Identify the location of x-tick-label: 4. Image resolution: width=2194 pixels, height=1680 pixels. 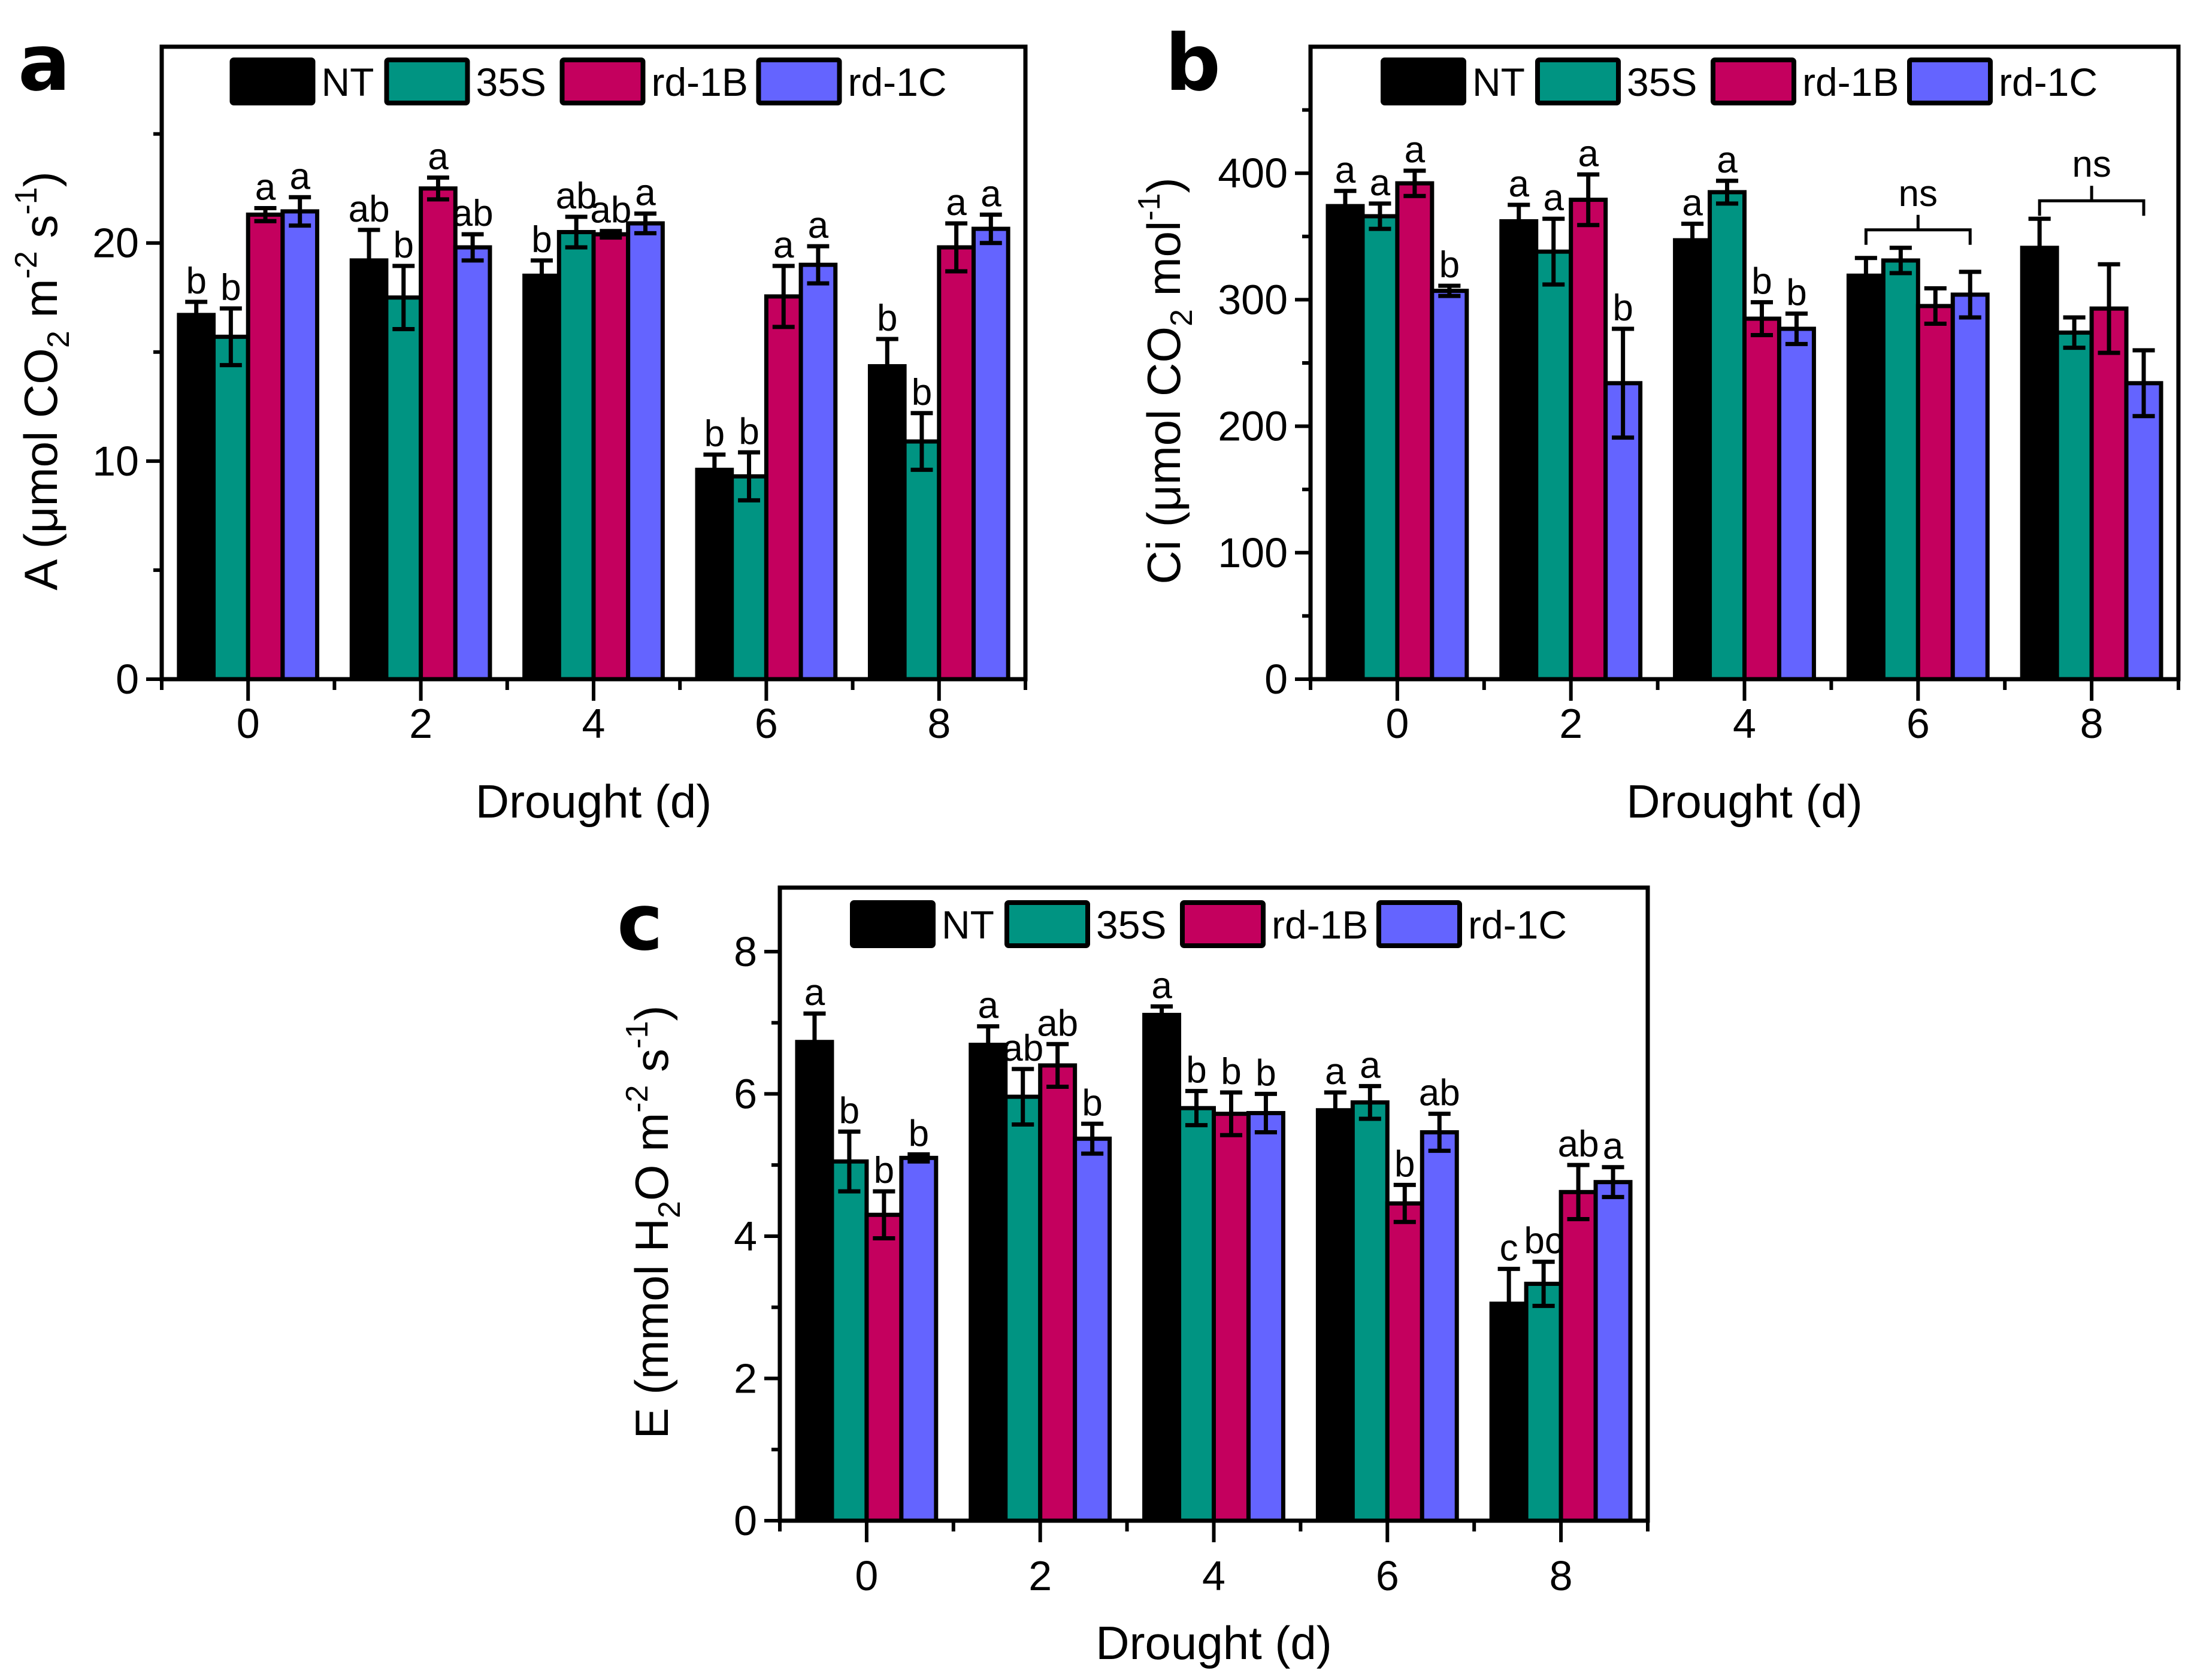
(1213, 1575).